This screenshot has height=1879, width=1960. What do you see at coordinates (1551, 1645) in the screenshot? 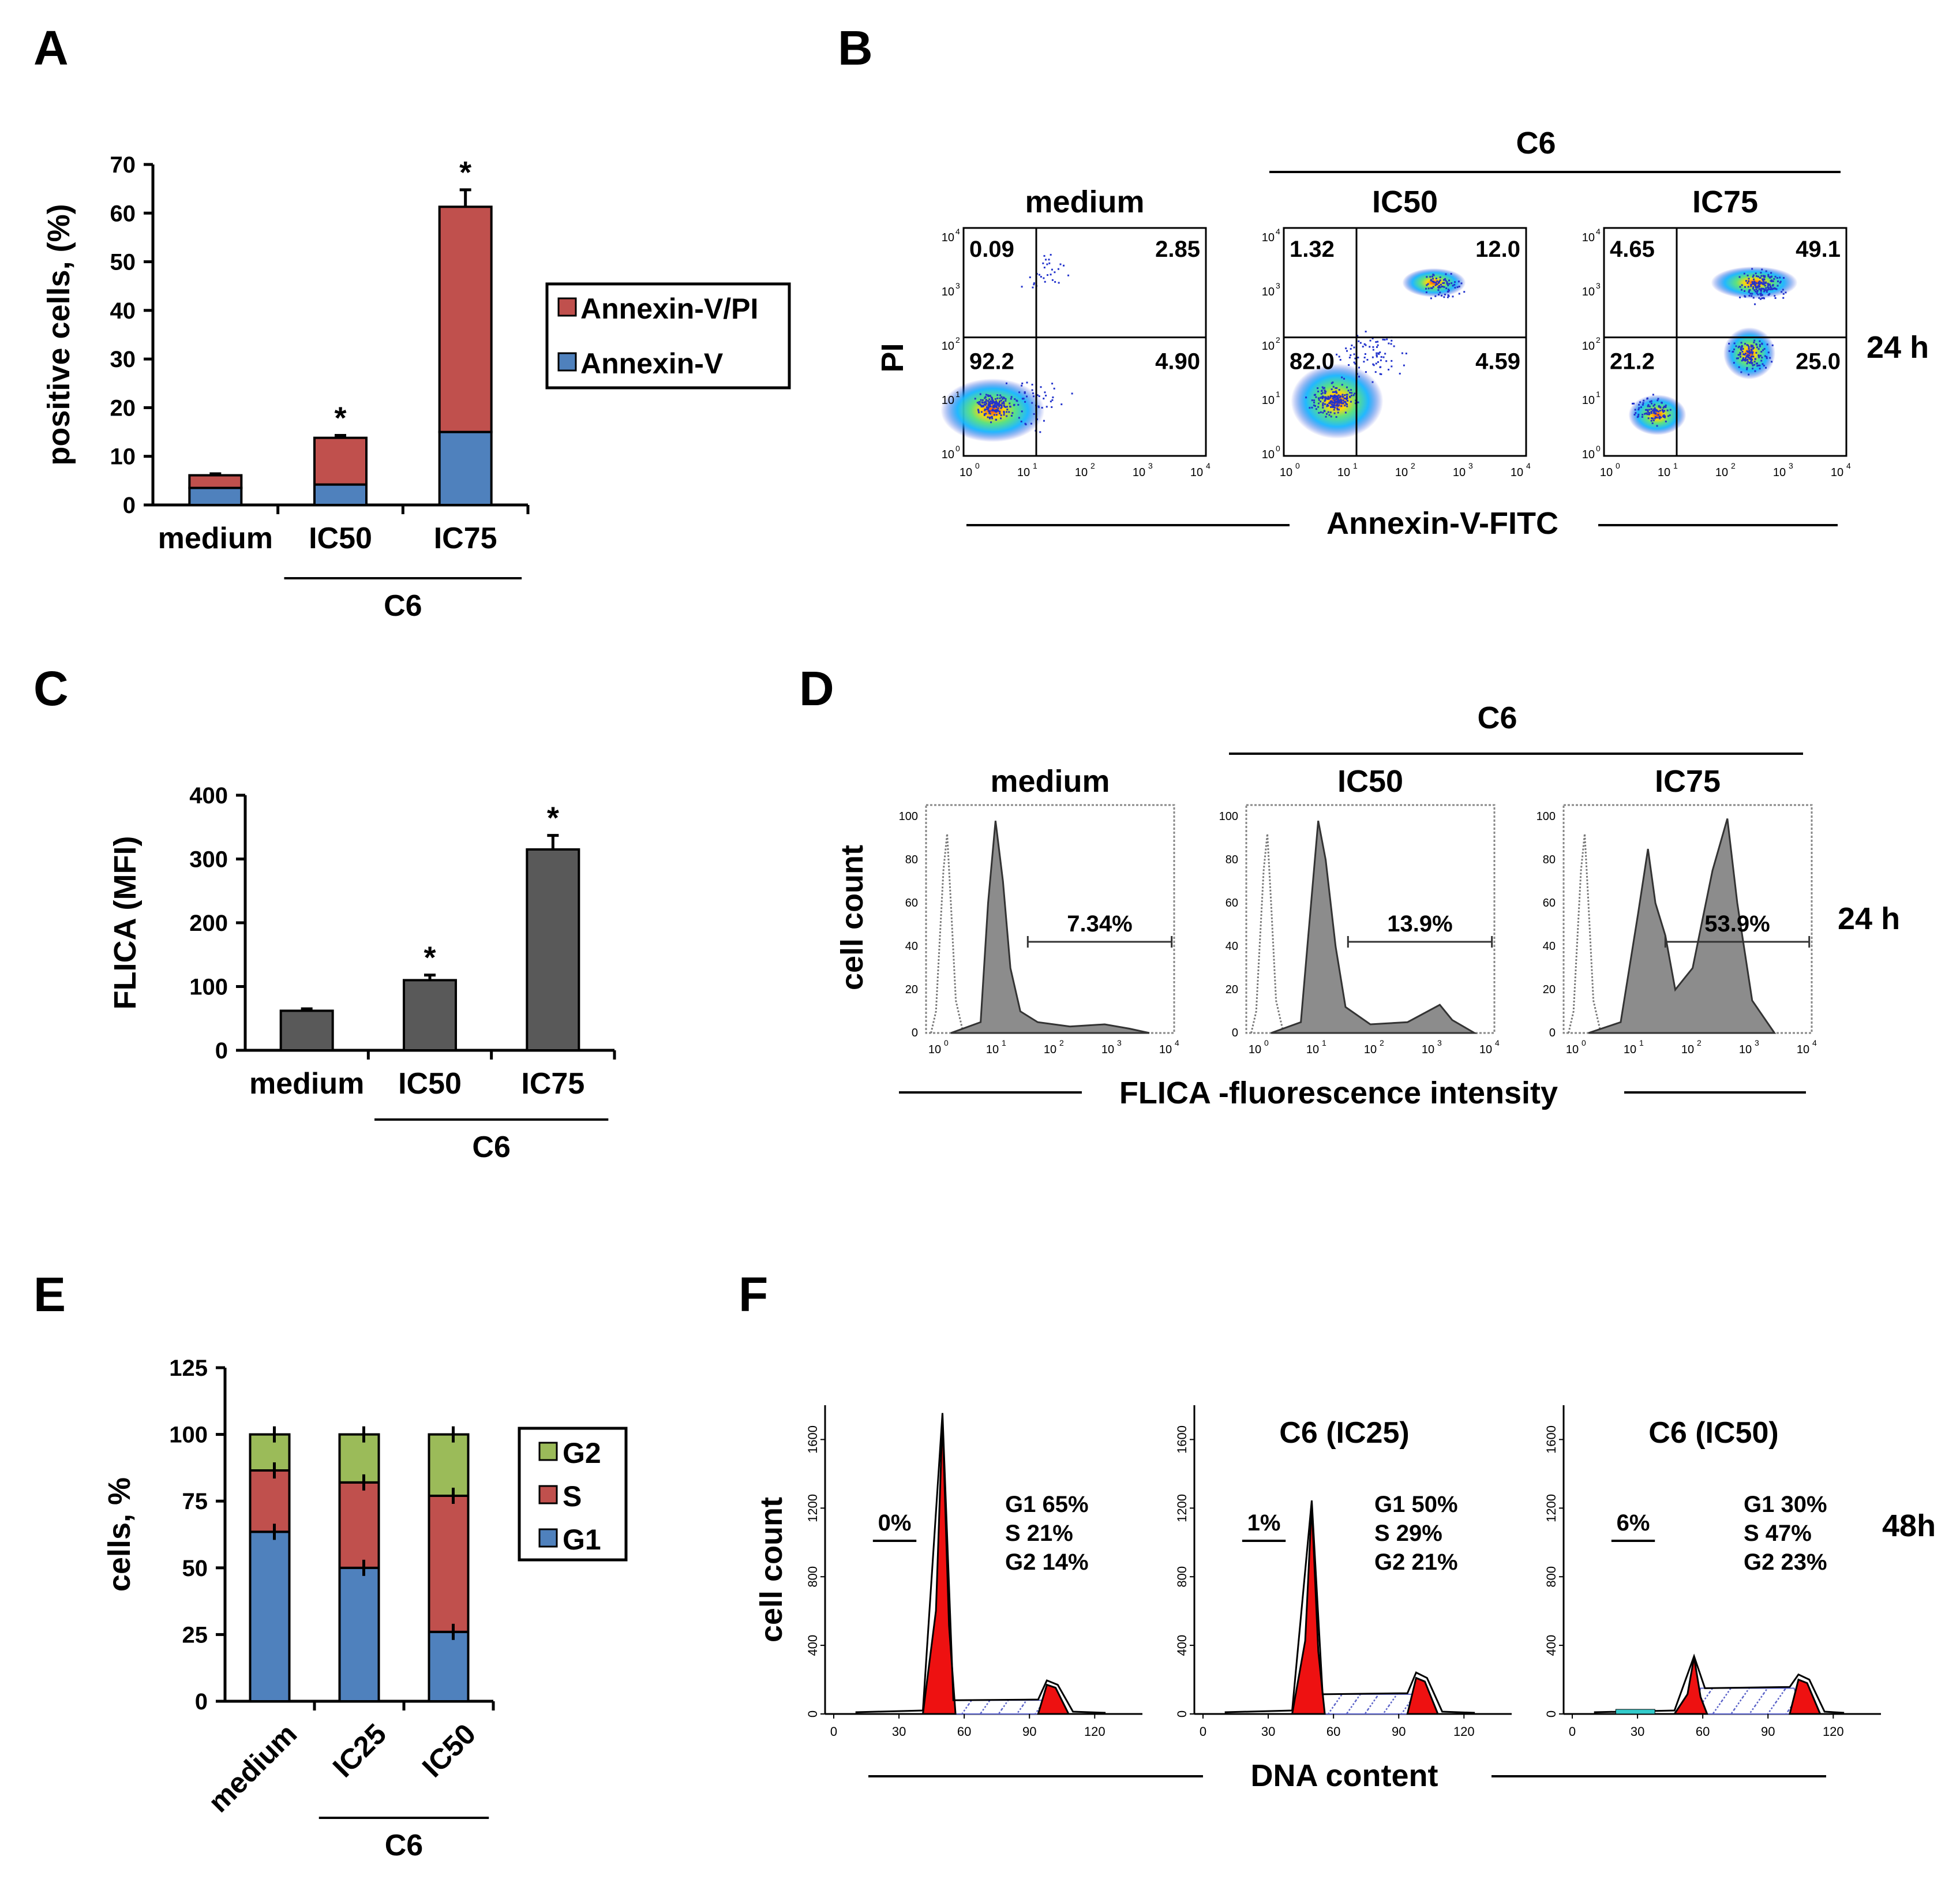
I see `y-tick-label: 400` at bounding box center [1551, 1645].